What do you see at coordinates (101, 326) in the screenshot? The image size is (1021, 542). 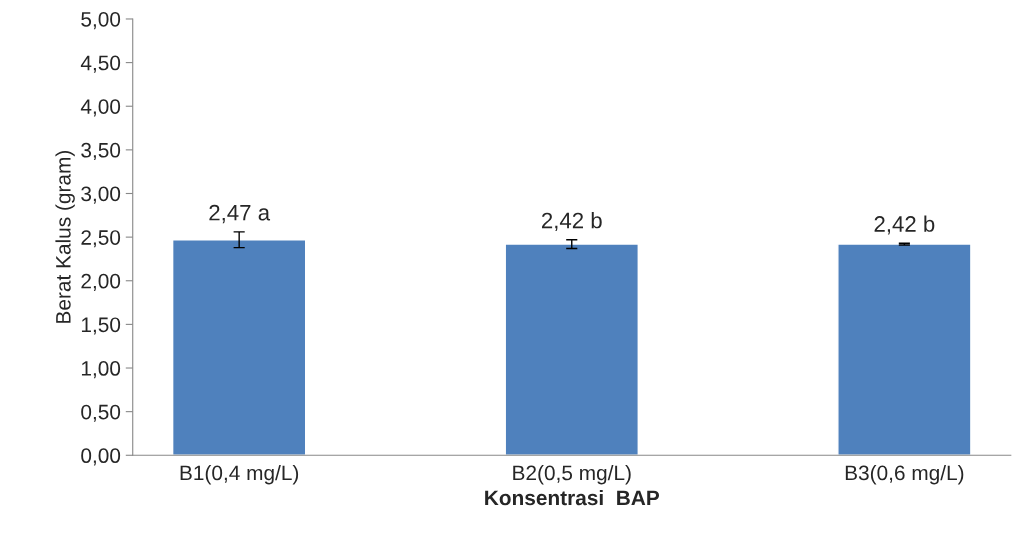 I see `y-tick-label: 1,50` at bounding box center [101, 326].